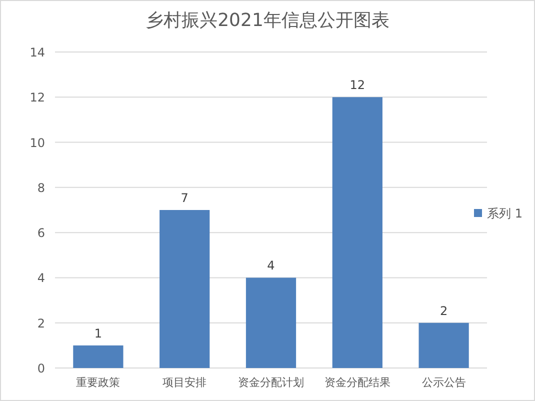  Describe the element at coordinates (41, 323) in the screenshot. I see `y-tick-label: 2` at that location.